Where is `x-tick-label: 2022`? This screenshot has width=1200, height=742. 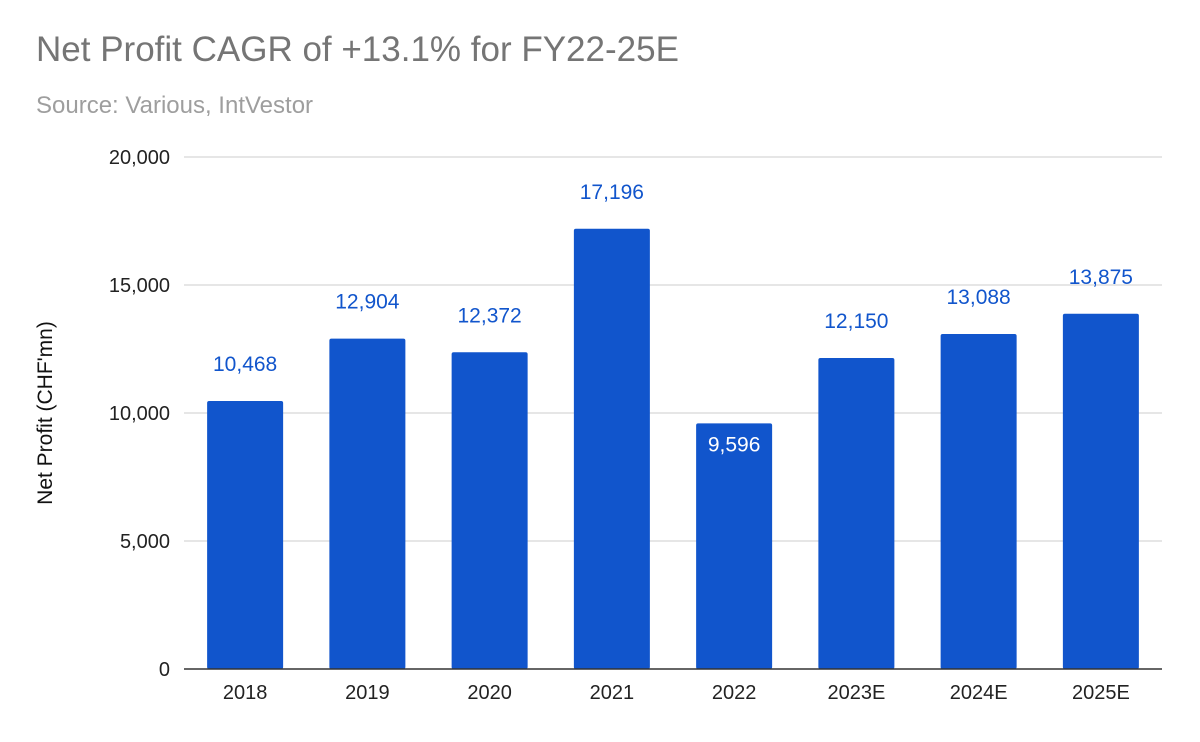 x-tick-label: 2022 is located at coordinates (734, 693).